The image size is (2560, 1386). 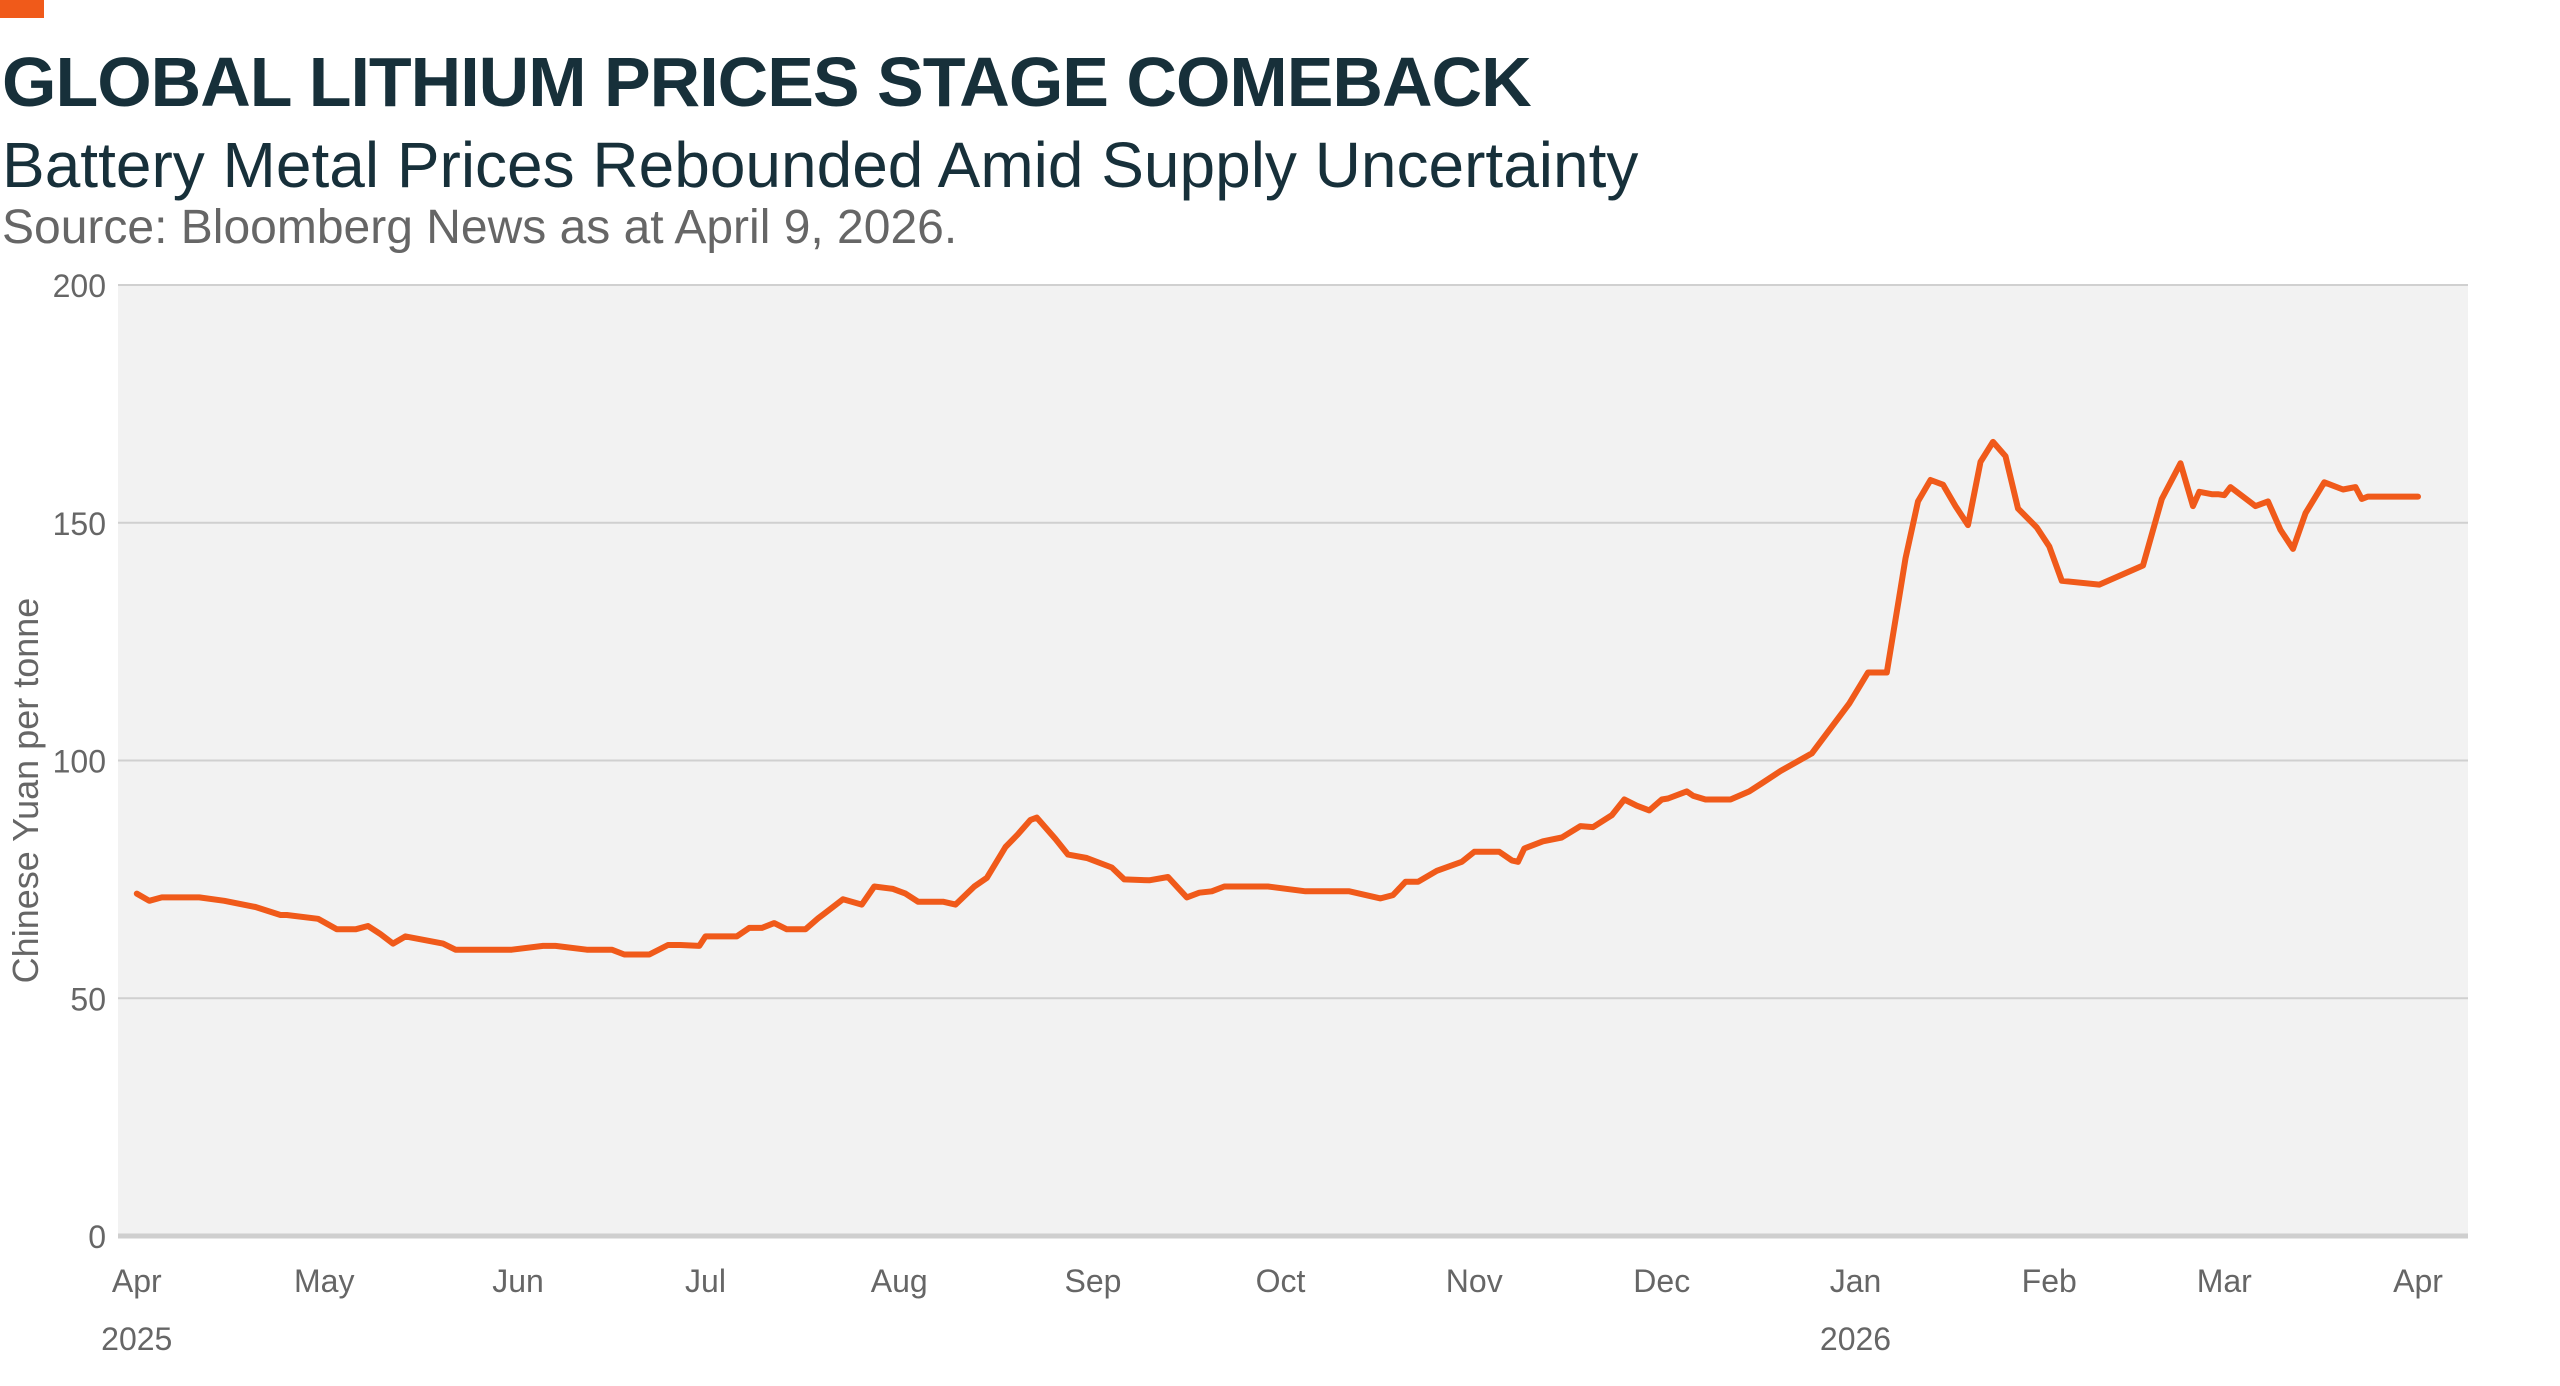 What do you see at coordinates (88, 999) in the screenshot?
I see `y-tick-label: 50` at bounding box center [88, 999].